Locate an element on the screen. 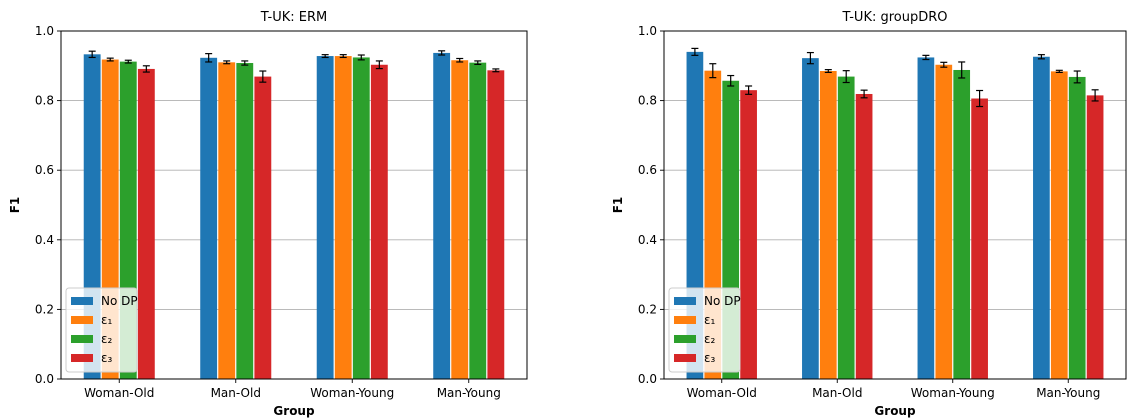 This screenshot has height=419, width=1130. chart-title: T-UK: groupDRO is located at coordinates (894, 17).